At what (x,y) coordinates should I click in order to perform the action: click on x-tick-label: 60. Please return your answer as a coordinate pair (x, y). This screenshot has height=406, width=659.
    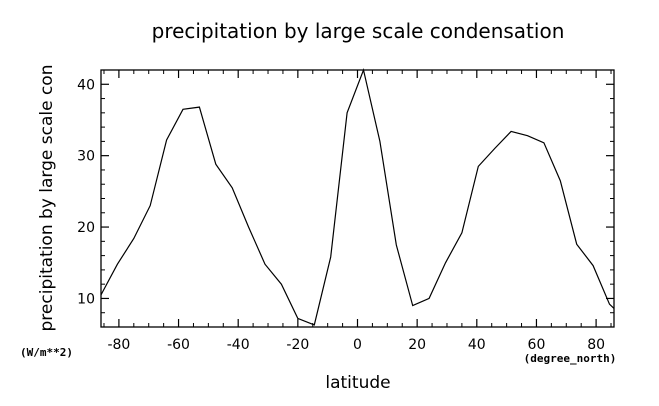
    Looking at the image, I should click on (537, 345).